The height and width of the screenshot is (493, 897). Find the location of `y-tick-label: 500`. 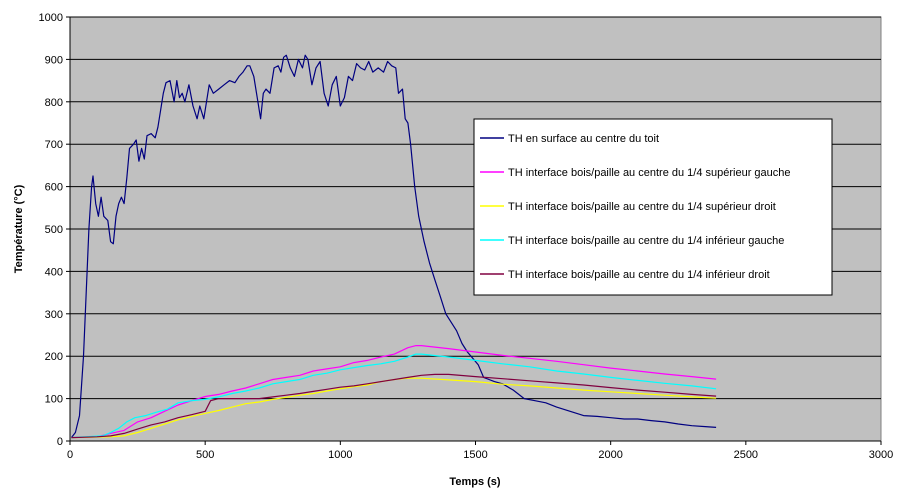

y-tick-label: 500 is located at coordinates (54, 230).